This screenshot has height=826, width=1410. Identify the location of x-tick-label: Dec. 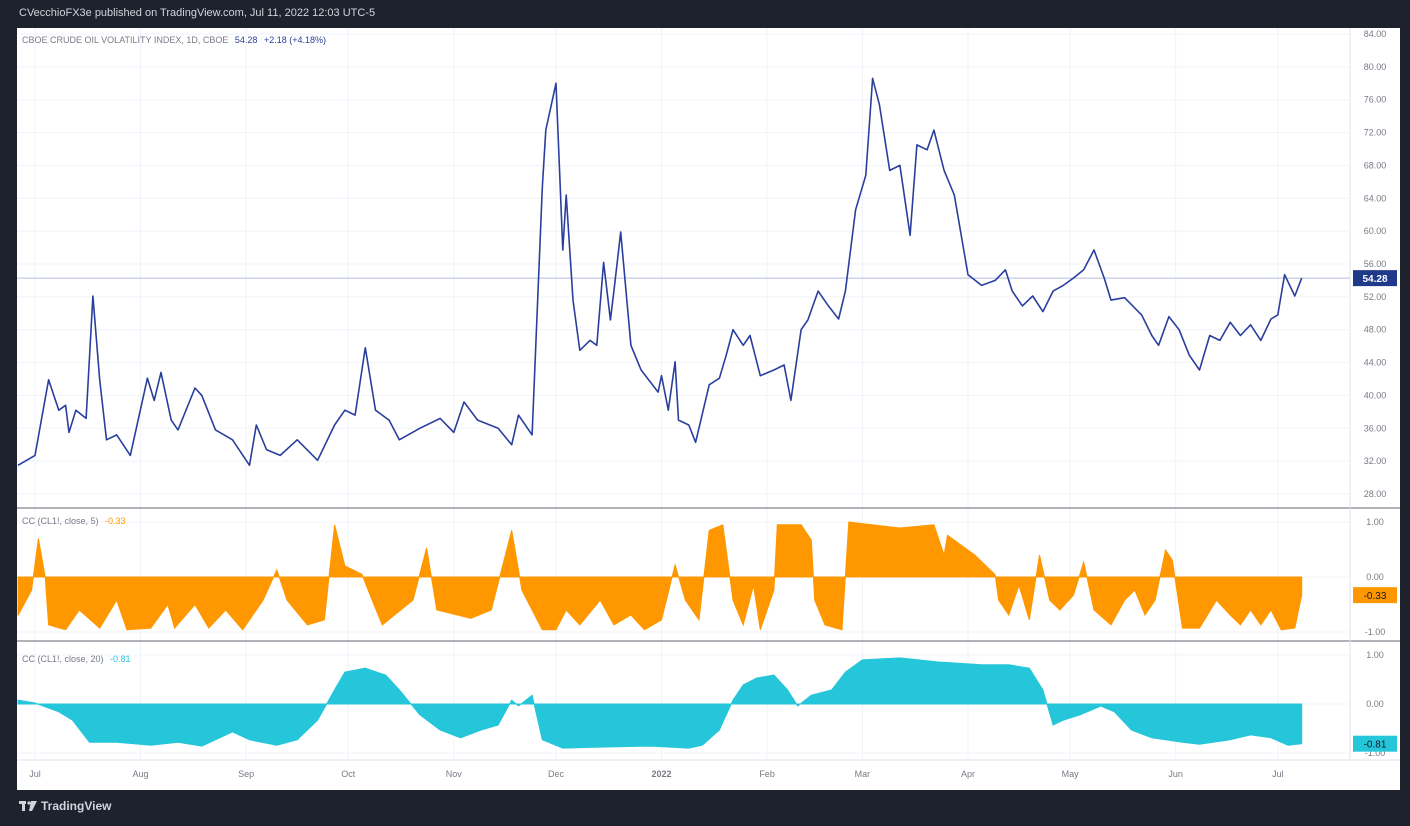
(556, 774).